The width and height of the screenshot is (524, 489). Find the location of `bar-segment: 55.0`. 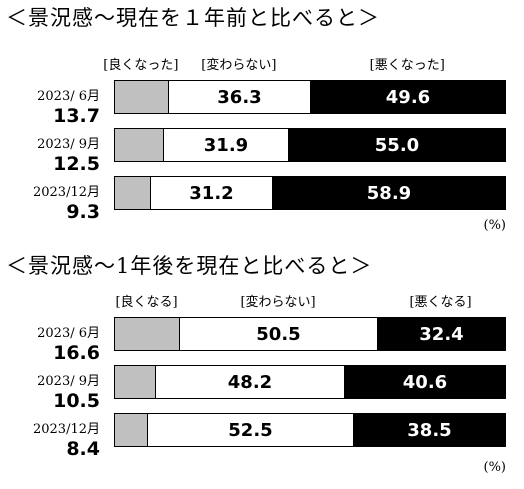

bar-segment: 55.0 is located at coordinates (397, 145).